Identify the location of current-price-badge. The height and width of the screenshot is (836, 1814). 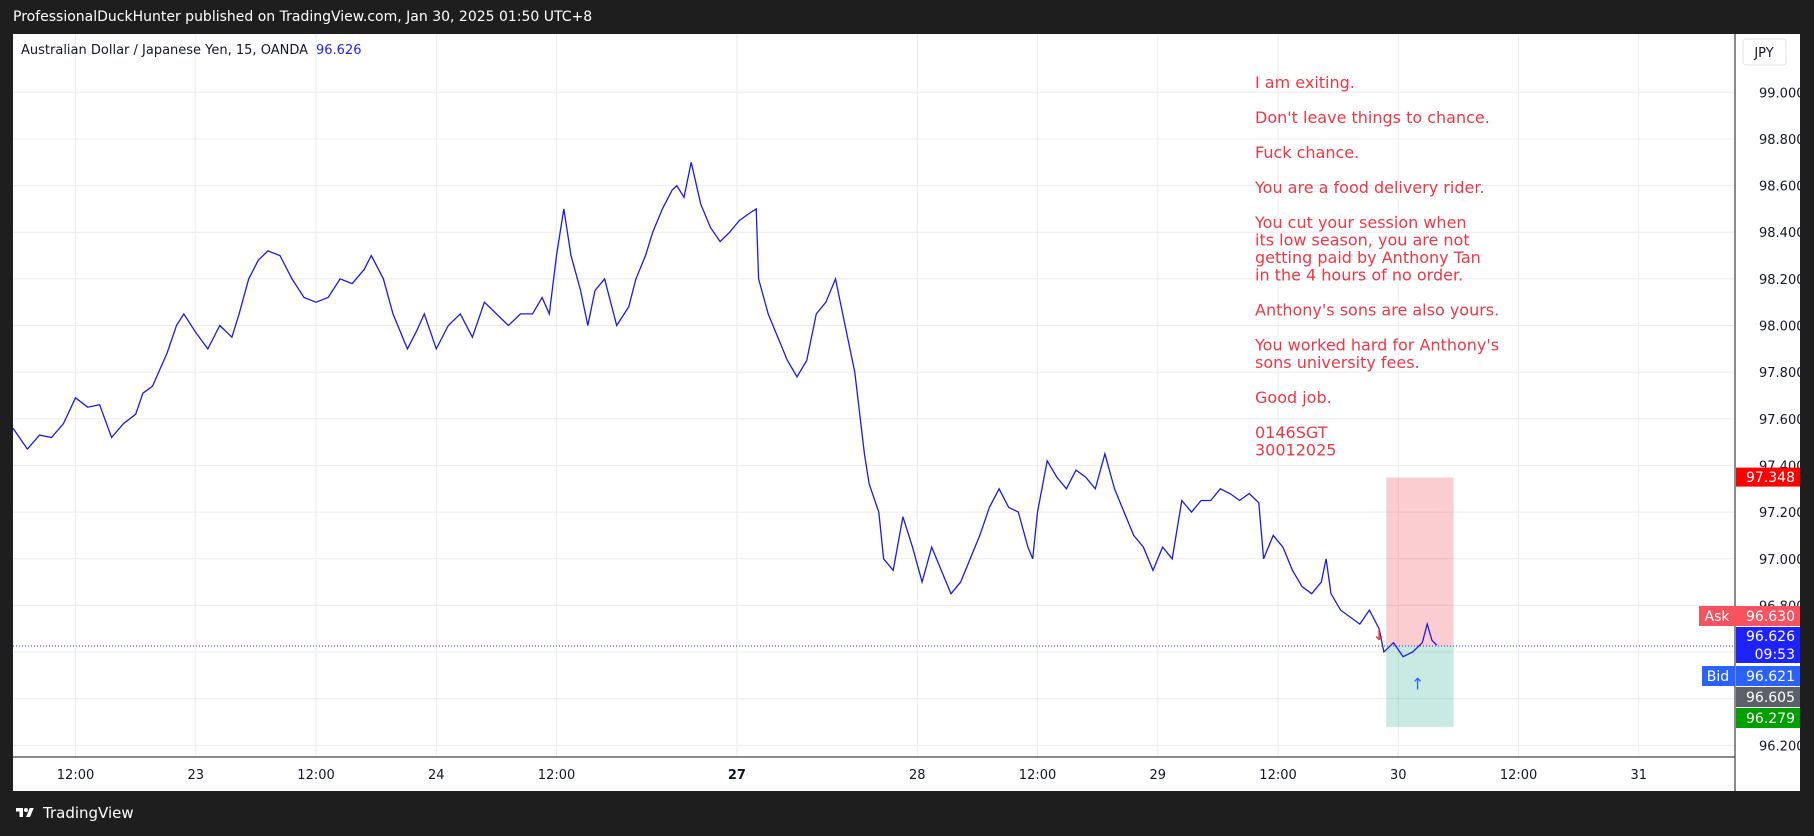
(1768, 645).